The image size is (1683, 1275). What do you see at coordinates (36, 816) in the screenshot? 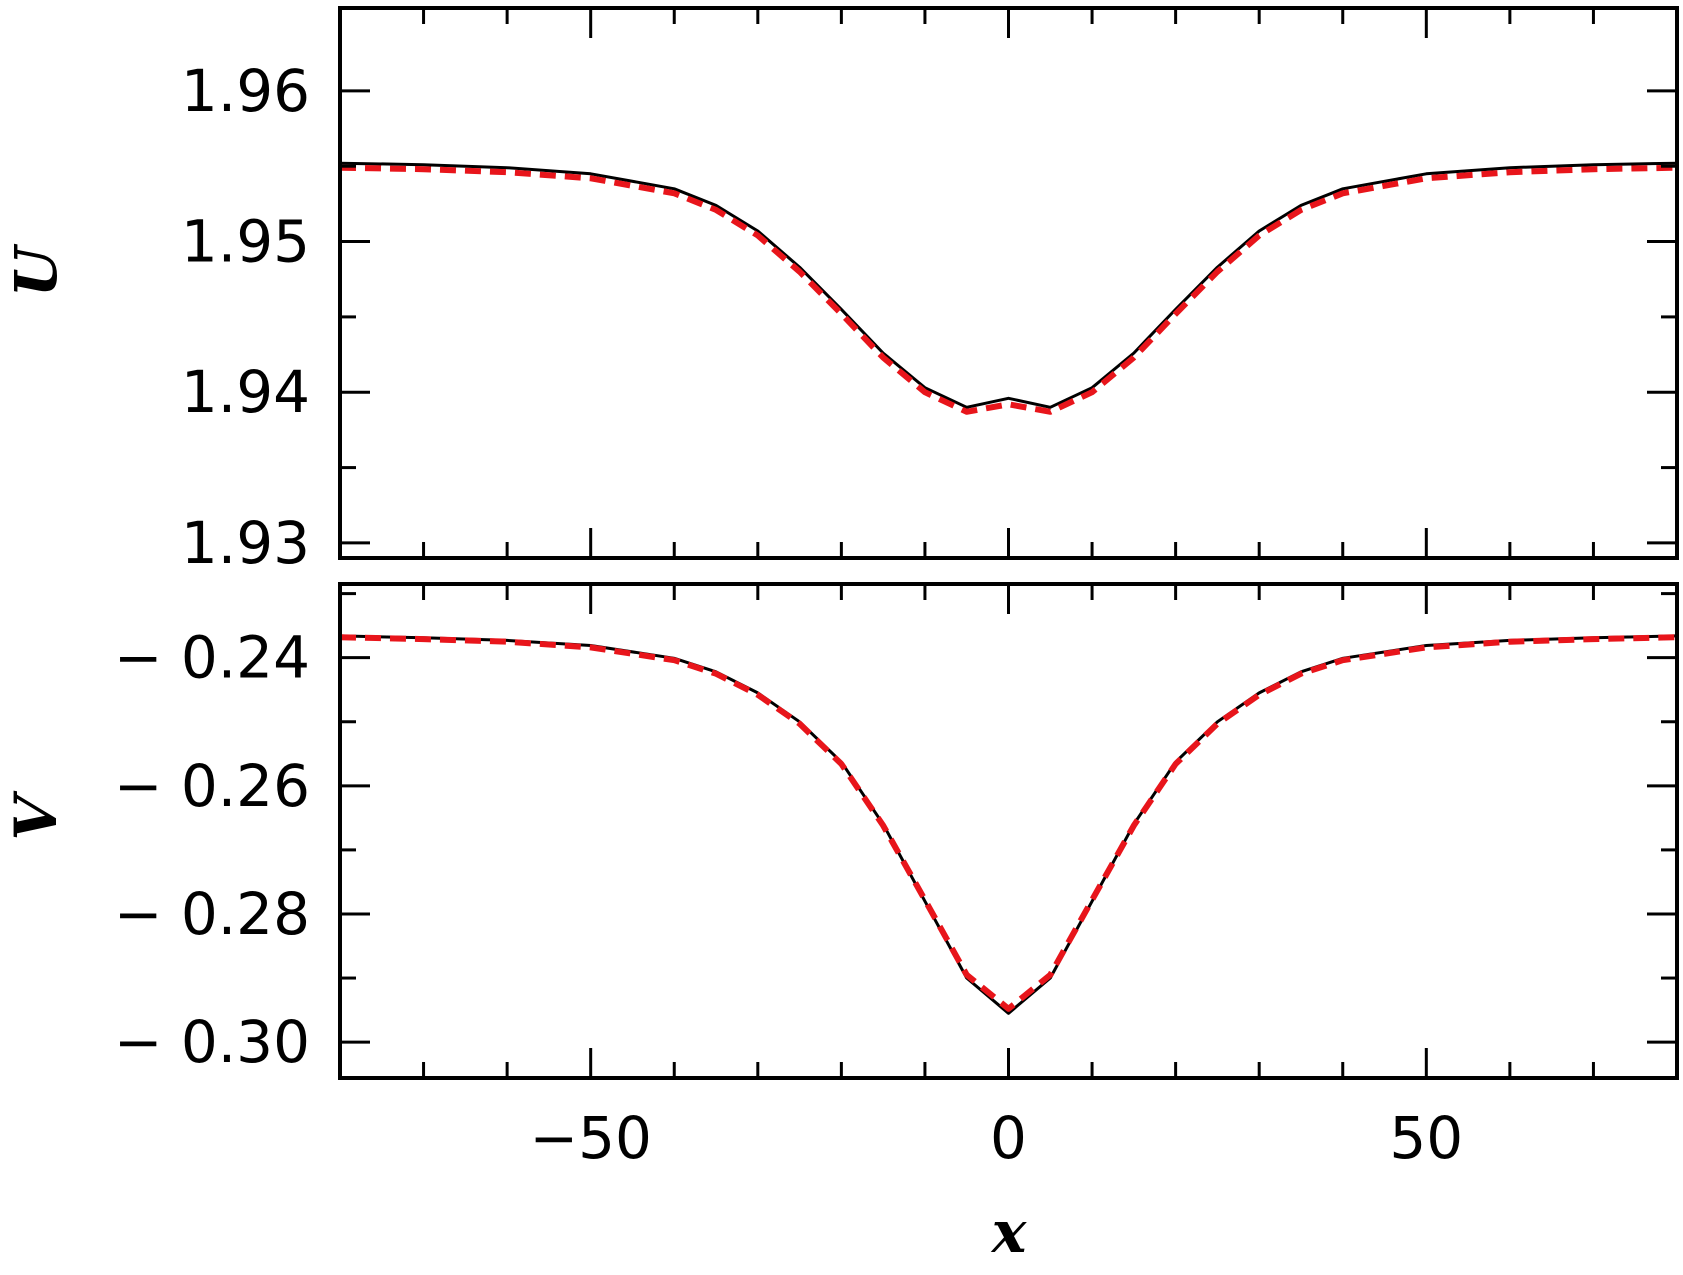
I see `y-axis-label-v: V` at bounding box center [36, 816].